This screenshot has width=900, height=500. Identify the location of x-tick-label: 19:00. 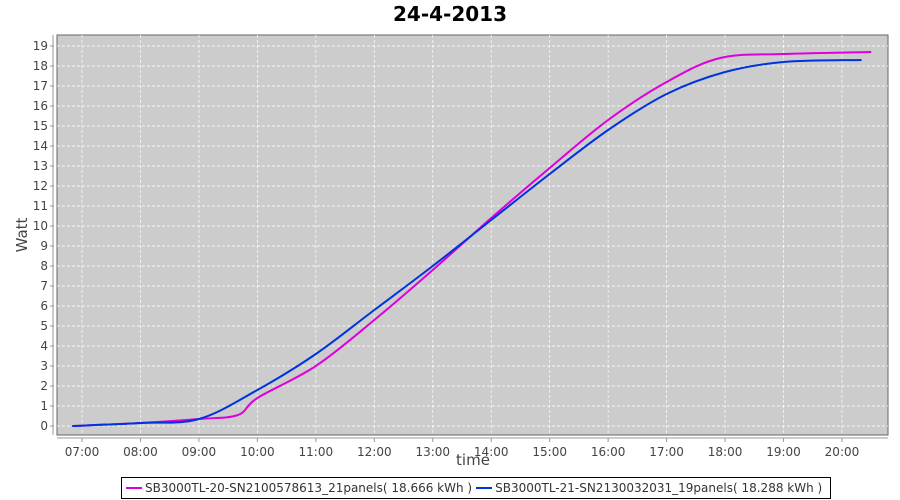
(783, 452).